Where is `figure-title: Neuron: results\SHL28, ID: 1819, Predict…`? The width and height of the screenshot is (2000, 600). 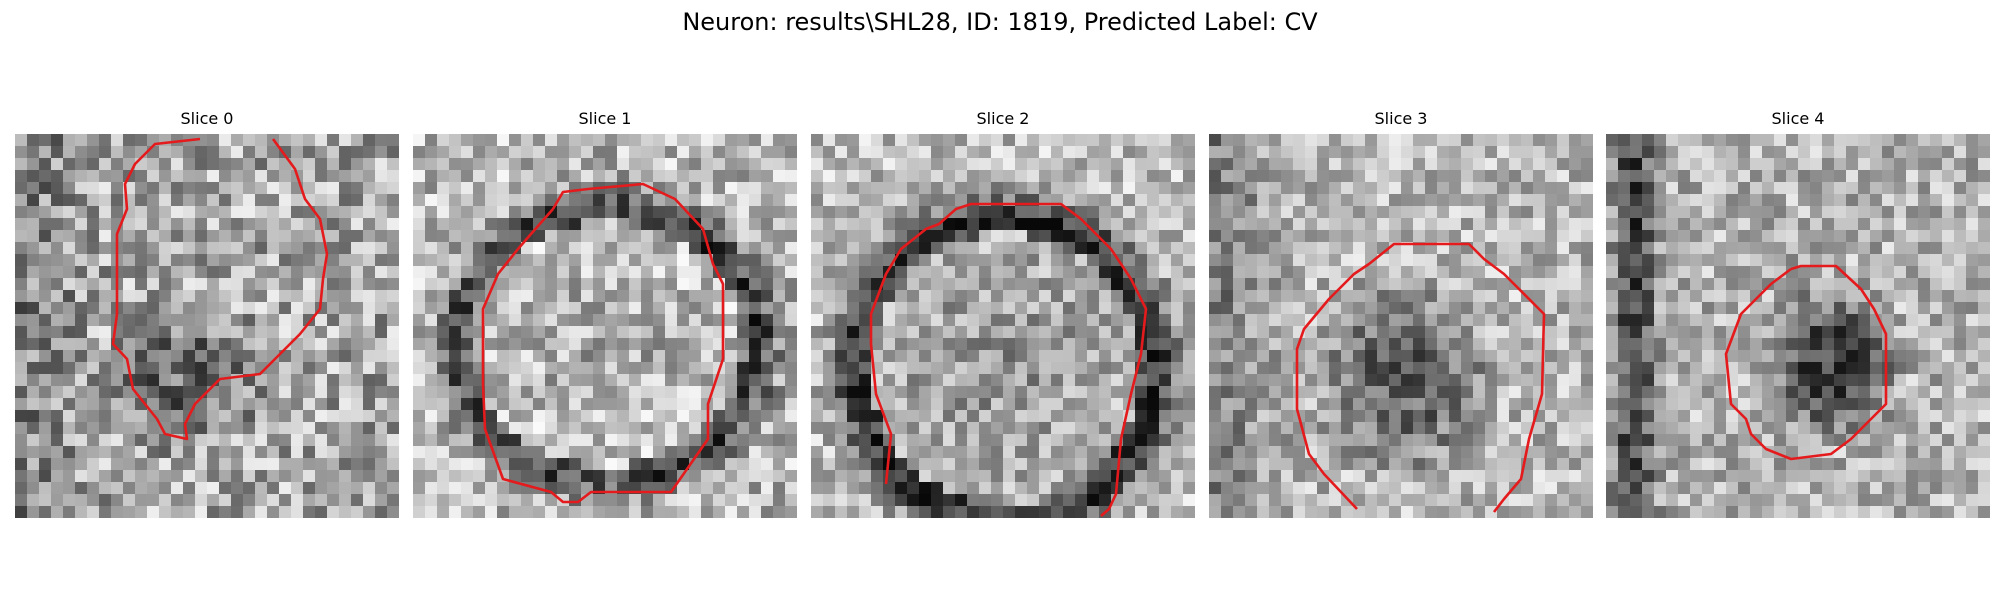
figure-title: Neuron: results\SHL28, ID: 1819, Predict… is located at coordinates (1000, 22).